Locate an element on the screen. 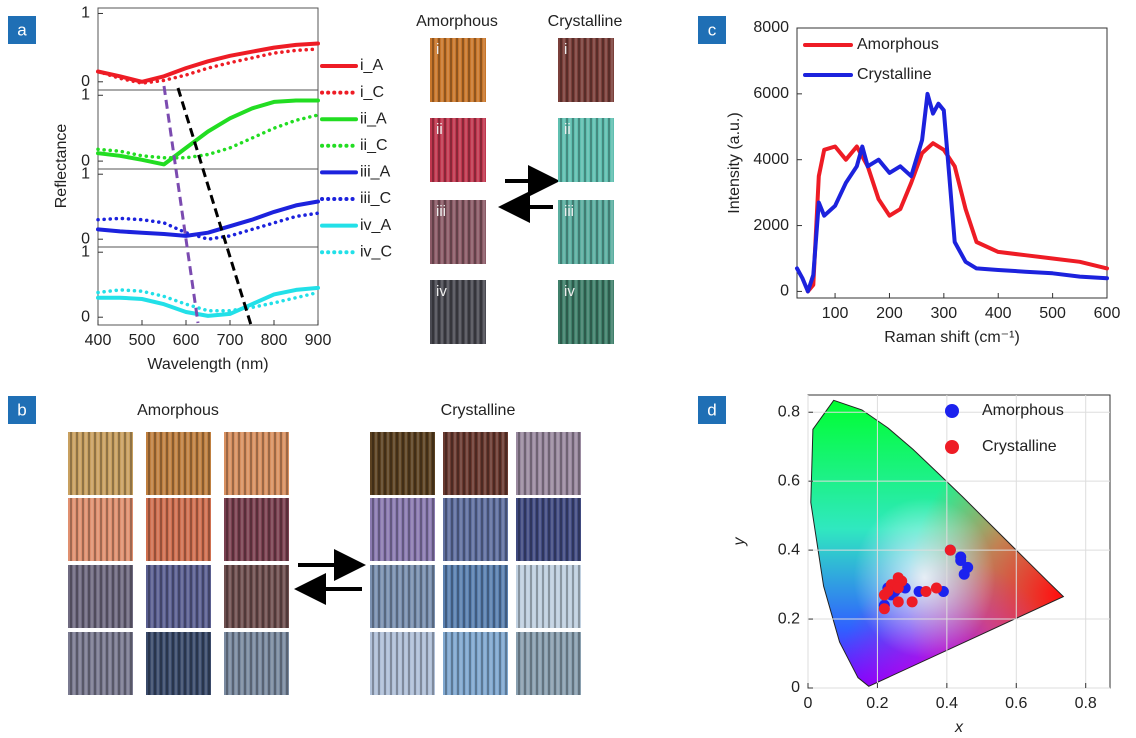 The height and width of the screenshot is (738, 1136). guide-line is located at coordinates (181, 204).